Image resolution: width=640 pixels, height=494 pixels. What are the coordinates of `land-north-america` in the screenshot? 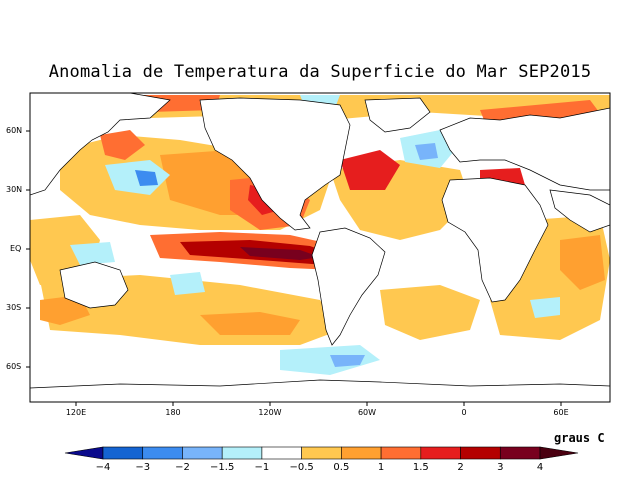 It's located at (275, 164).